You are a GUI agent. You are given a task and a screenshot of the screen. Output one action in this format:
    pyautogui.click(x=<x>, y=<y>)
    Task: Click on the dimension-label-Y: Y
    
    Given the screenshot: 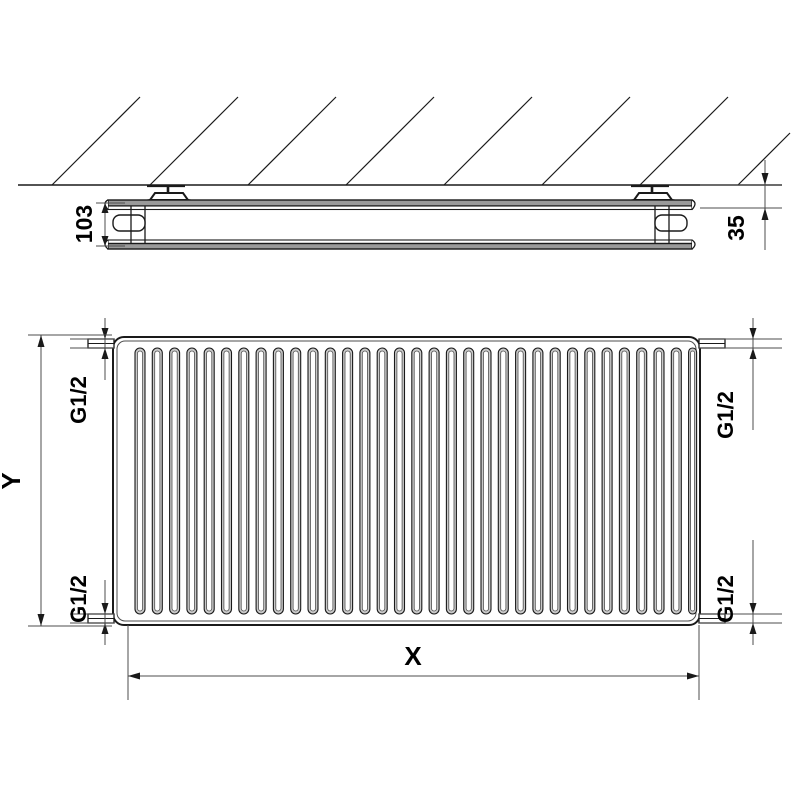 What is the action you would take?
    pyautogui.click(x=13, y=480)
    